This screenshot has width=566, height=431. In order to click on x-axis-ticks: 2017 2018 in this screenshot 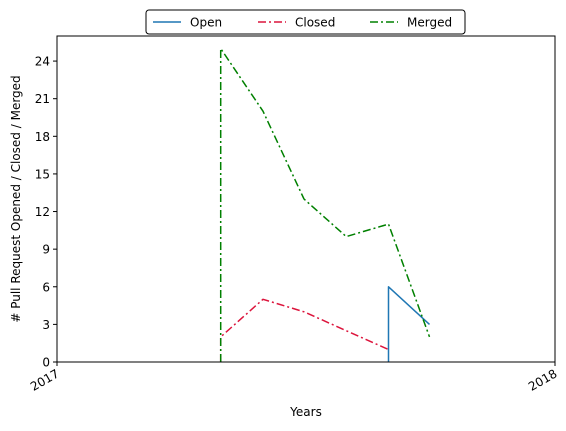, I will do `click(293, 378)`.